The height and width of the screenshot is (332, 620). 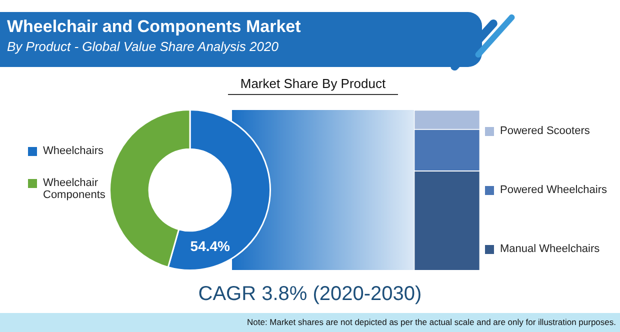 I want to click on text: CAGR 3.8% (2020-2030), so click(x=310, y=294).